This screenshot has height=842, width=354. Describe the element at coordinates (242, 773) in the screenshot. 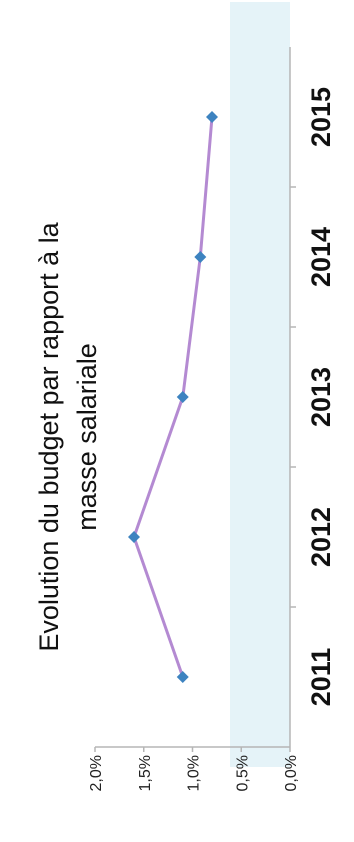

I see `y-tick-label: 0,5%` at that location.